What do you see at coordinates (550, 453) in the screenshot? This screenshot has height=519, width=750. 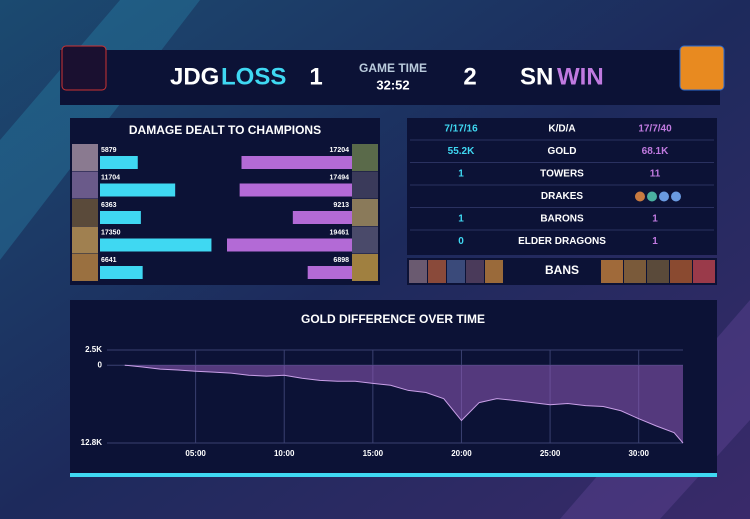 I see `x-tick-label: 25:00` at bounding box center [550, 453].